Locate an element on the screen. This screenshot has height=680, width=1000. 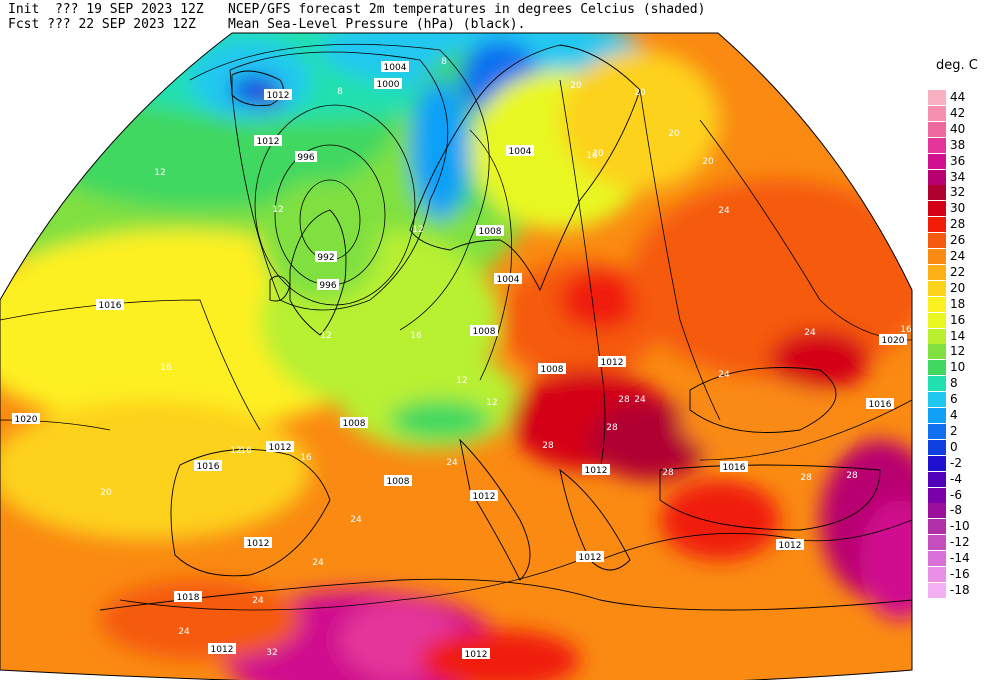
anatolia-coast is located at coordinates (770, 497).